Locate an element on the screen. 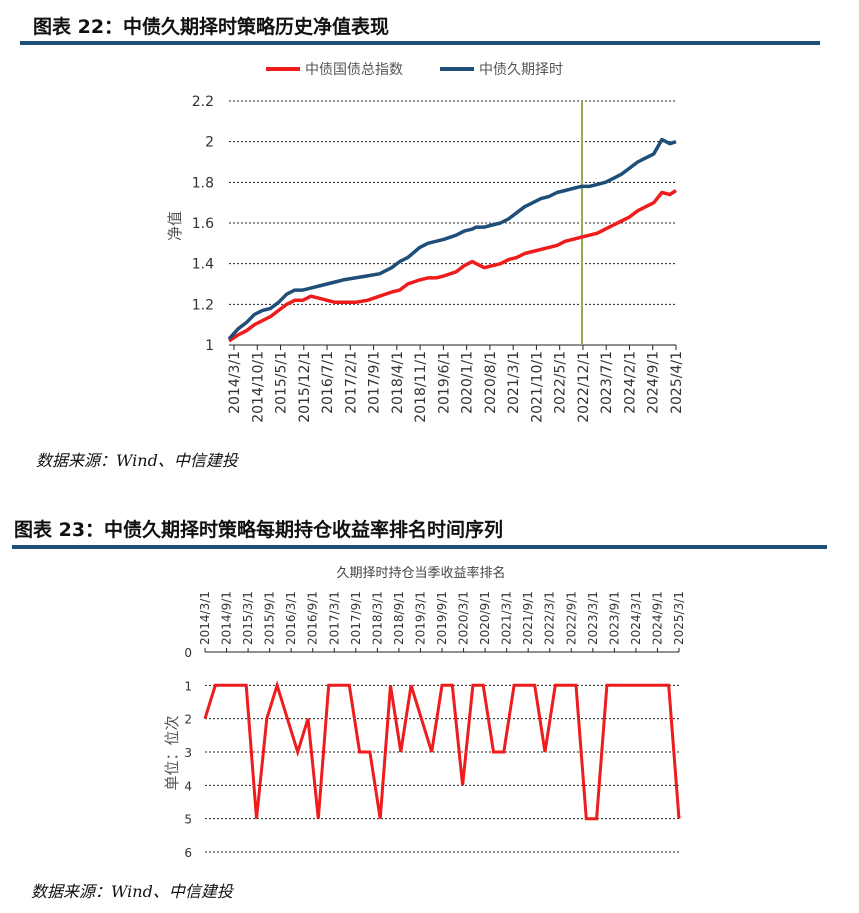  rank-y-tick-label: 3 is located at coordinates (188, 753).